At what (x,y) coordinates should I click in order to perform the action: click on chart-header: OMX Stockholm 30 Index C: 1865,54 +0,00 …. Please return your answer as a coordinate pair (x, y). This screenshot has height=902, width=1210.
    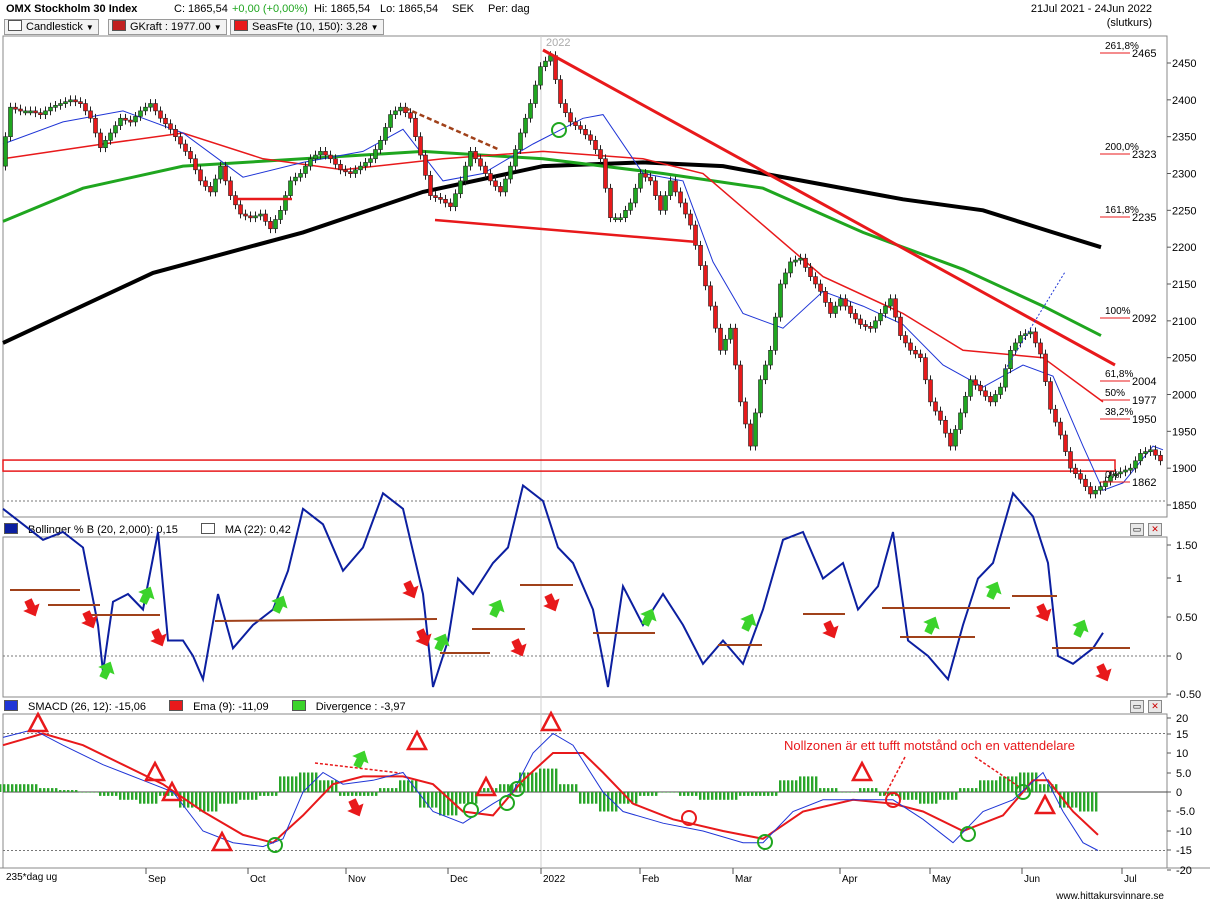
    Looking at the image, I should click on (605, 18).